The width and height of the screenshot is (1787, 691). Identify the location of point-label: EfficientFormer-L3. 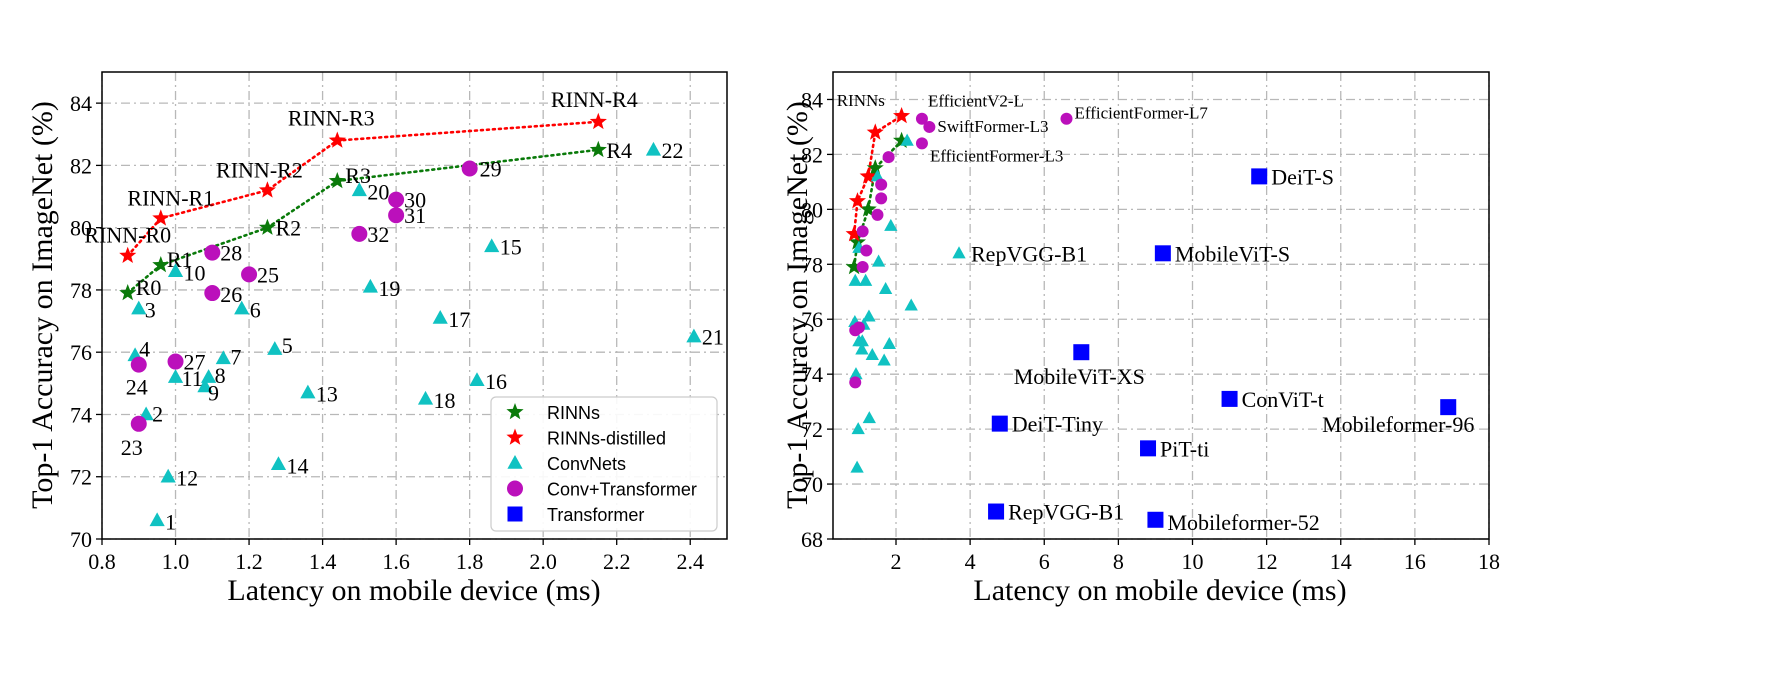
(996, 155).